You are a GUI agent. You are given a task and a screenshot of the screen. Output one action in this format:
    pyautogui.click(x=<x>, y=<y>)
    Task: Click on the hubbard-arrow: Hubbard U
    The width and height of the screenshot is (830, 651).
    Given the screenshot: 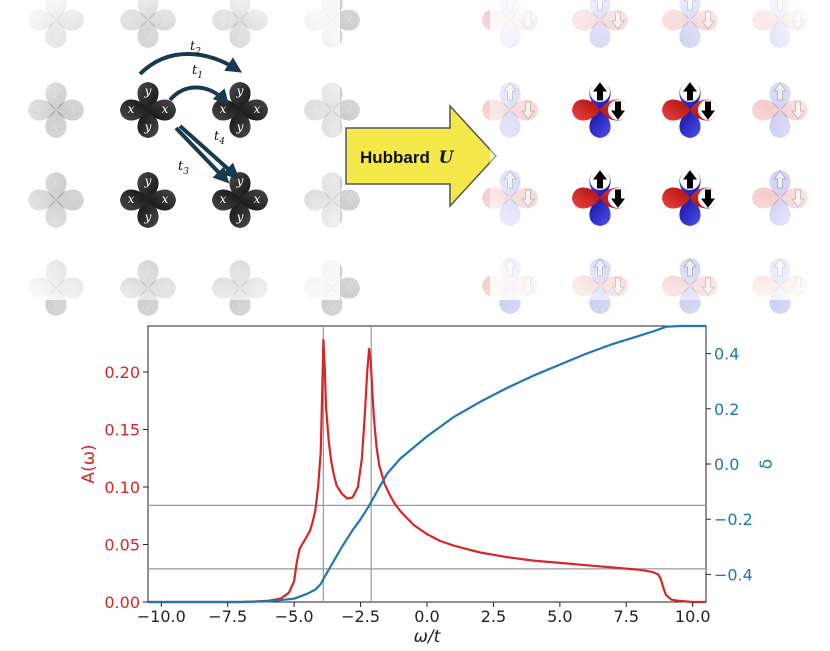 What is the action you would take?
    pyautogui.click(x=421, y=156)
    